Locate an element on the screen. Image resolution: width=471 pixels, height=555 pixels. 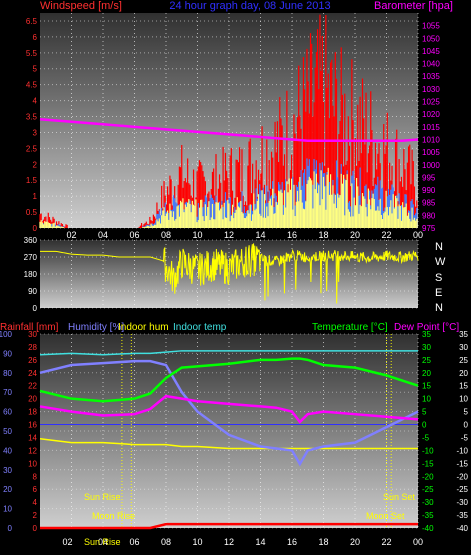
indoor-hum-label: Indoor hum is located at coordinates (143, 327).